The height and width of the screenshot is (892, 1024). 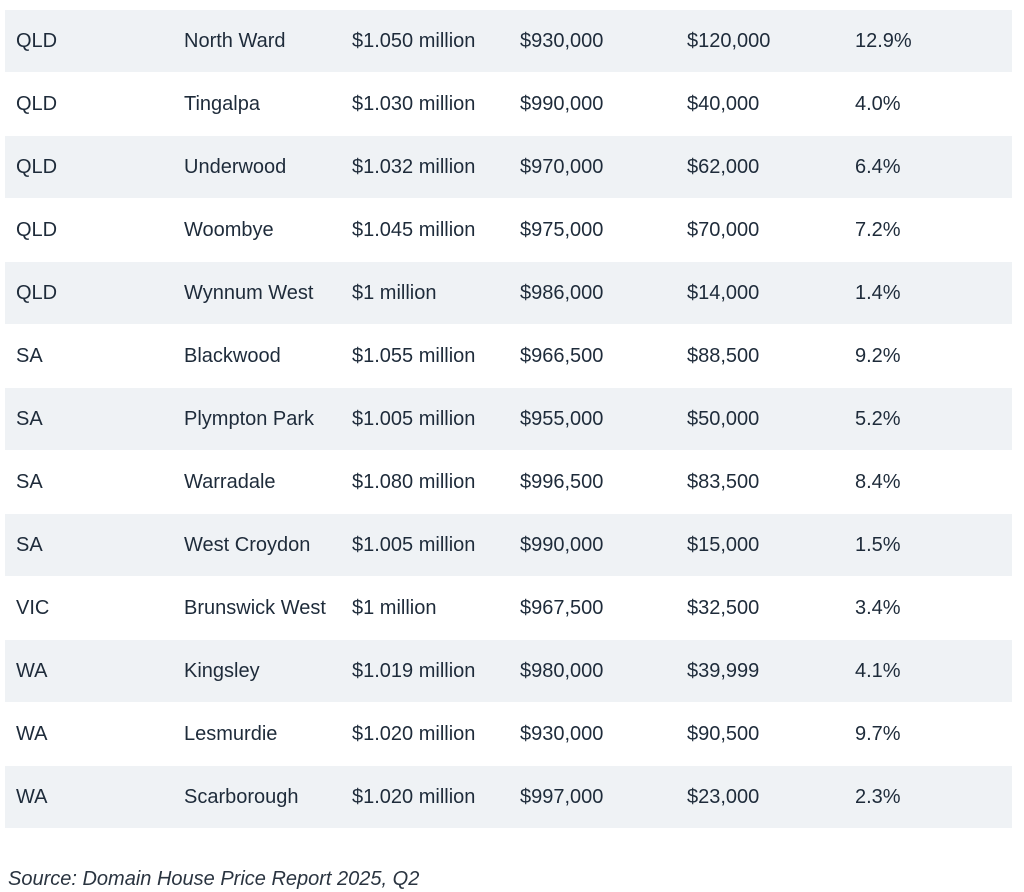 What do you see at coordinates (878, 104) in the screenshot?
I see `percent-change-cell: 4.0%` at bounding box center [878, 104].